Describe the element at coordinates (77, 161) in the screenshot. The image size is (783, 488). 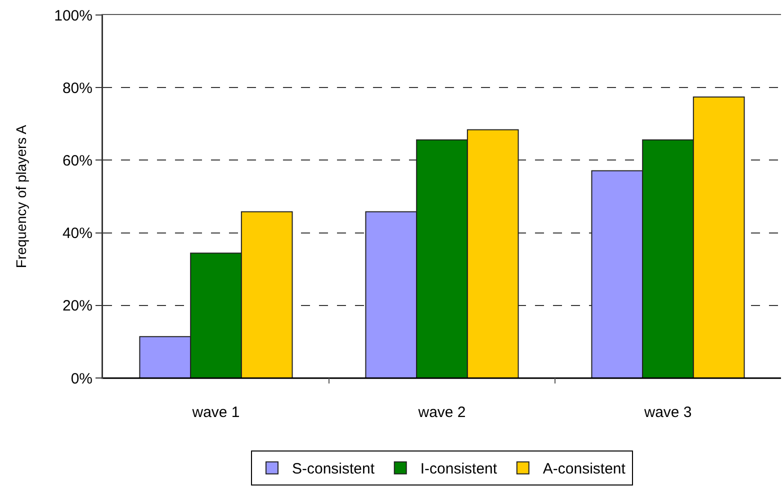
I see `y-tick-label: 60%` at that location.